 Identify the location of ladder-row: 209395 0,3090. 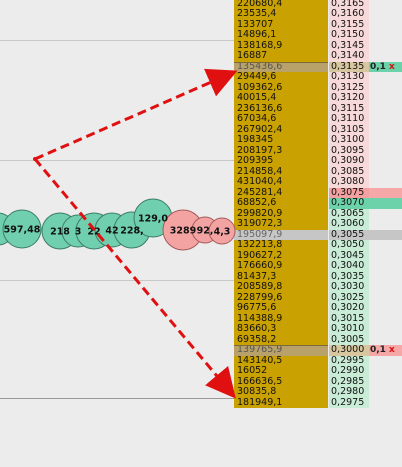
(318, 161).